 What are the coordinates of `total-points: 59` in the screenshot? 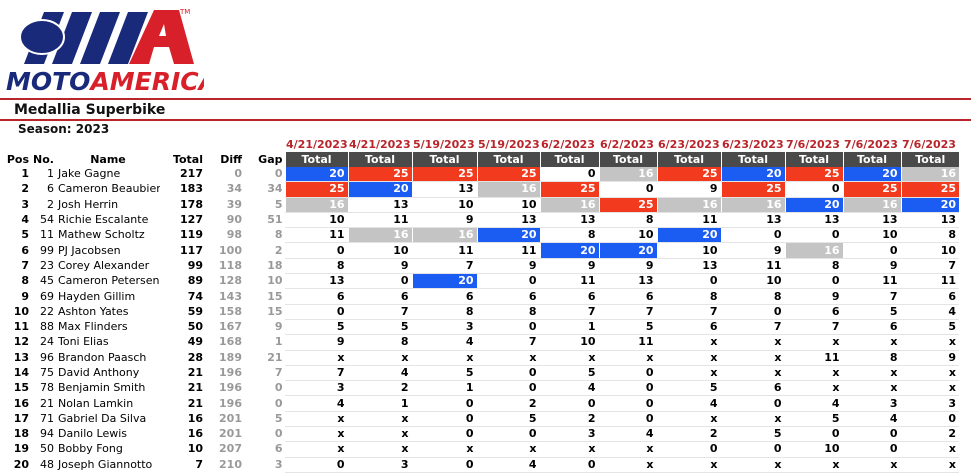 It's located at (195, 311).